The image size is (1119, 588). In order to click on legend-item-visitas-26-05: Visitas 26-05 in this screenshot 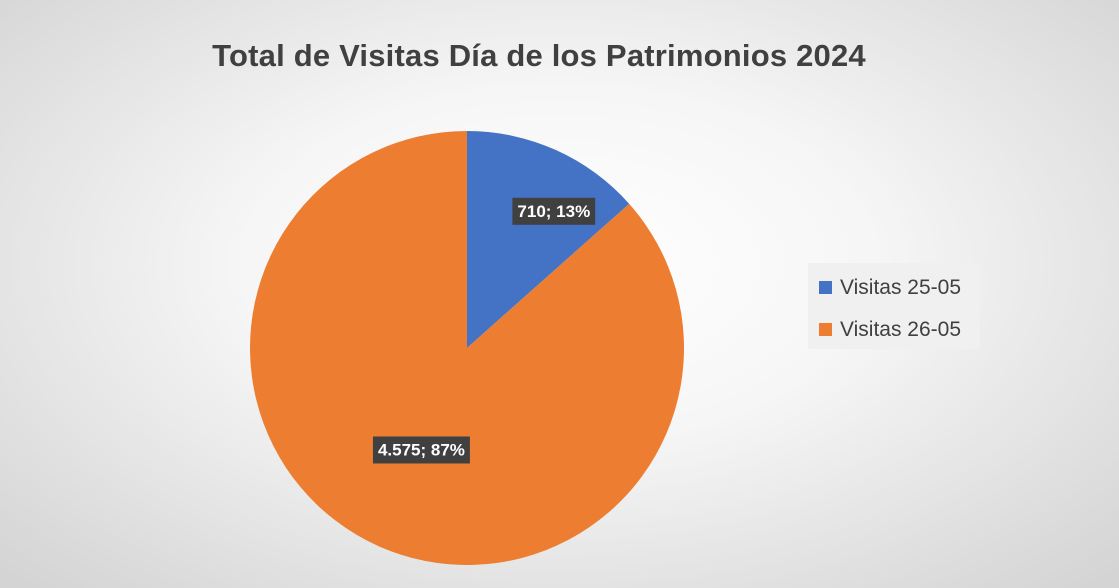, I will do `click(894, 329)`.